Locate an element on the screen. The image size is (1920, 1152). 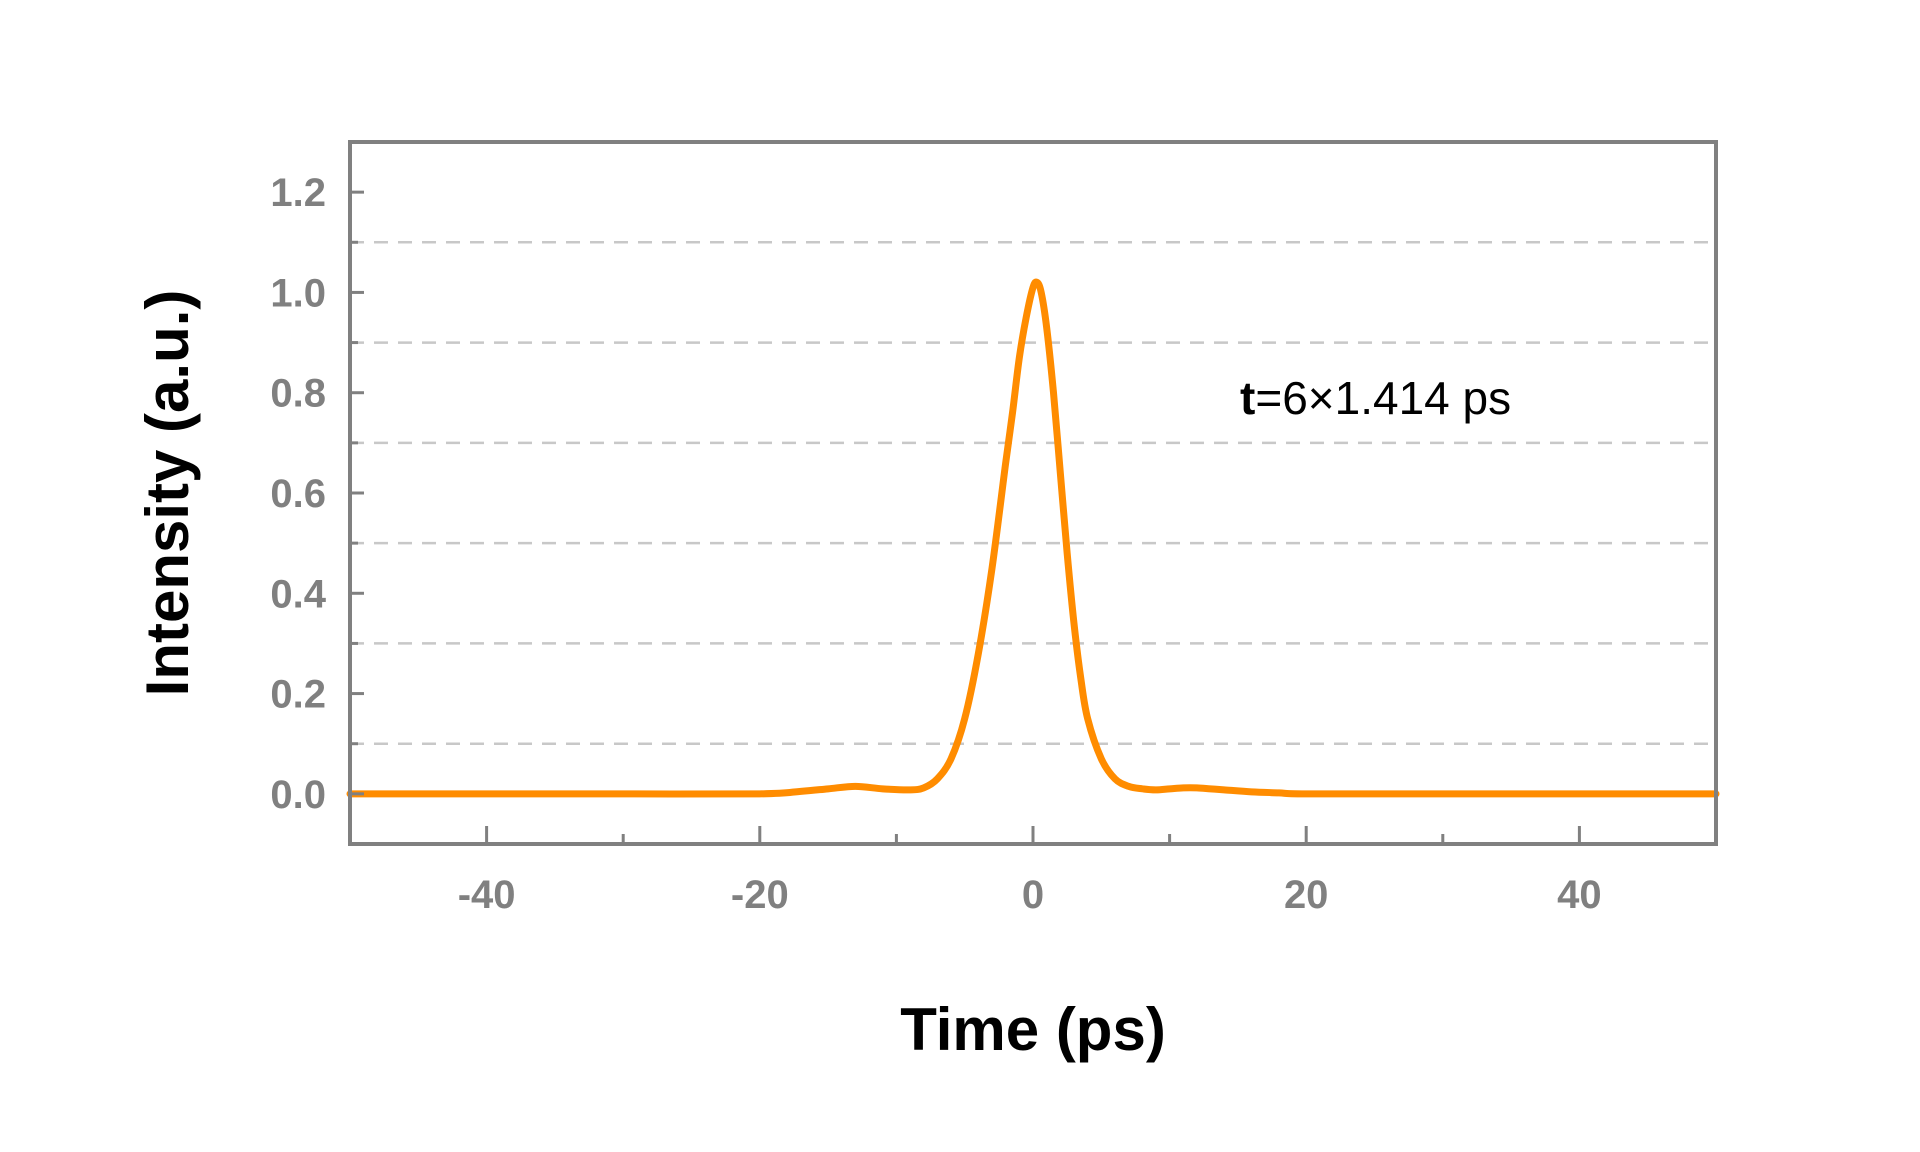
y-tick-label: 0.6 is located at coordinates (298, 494).